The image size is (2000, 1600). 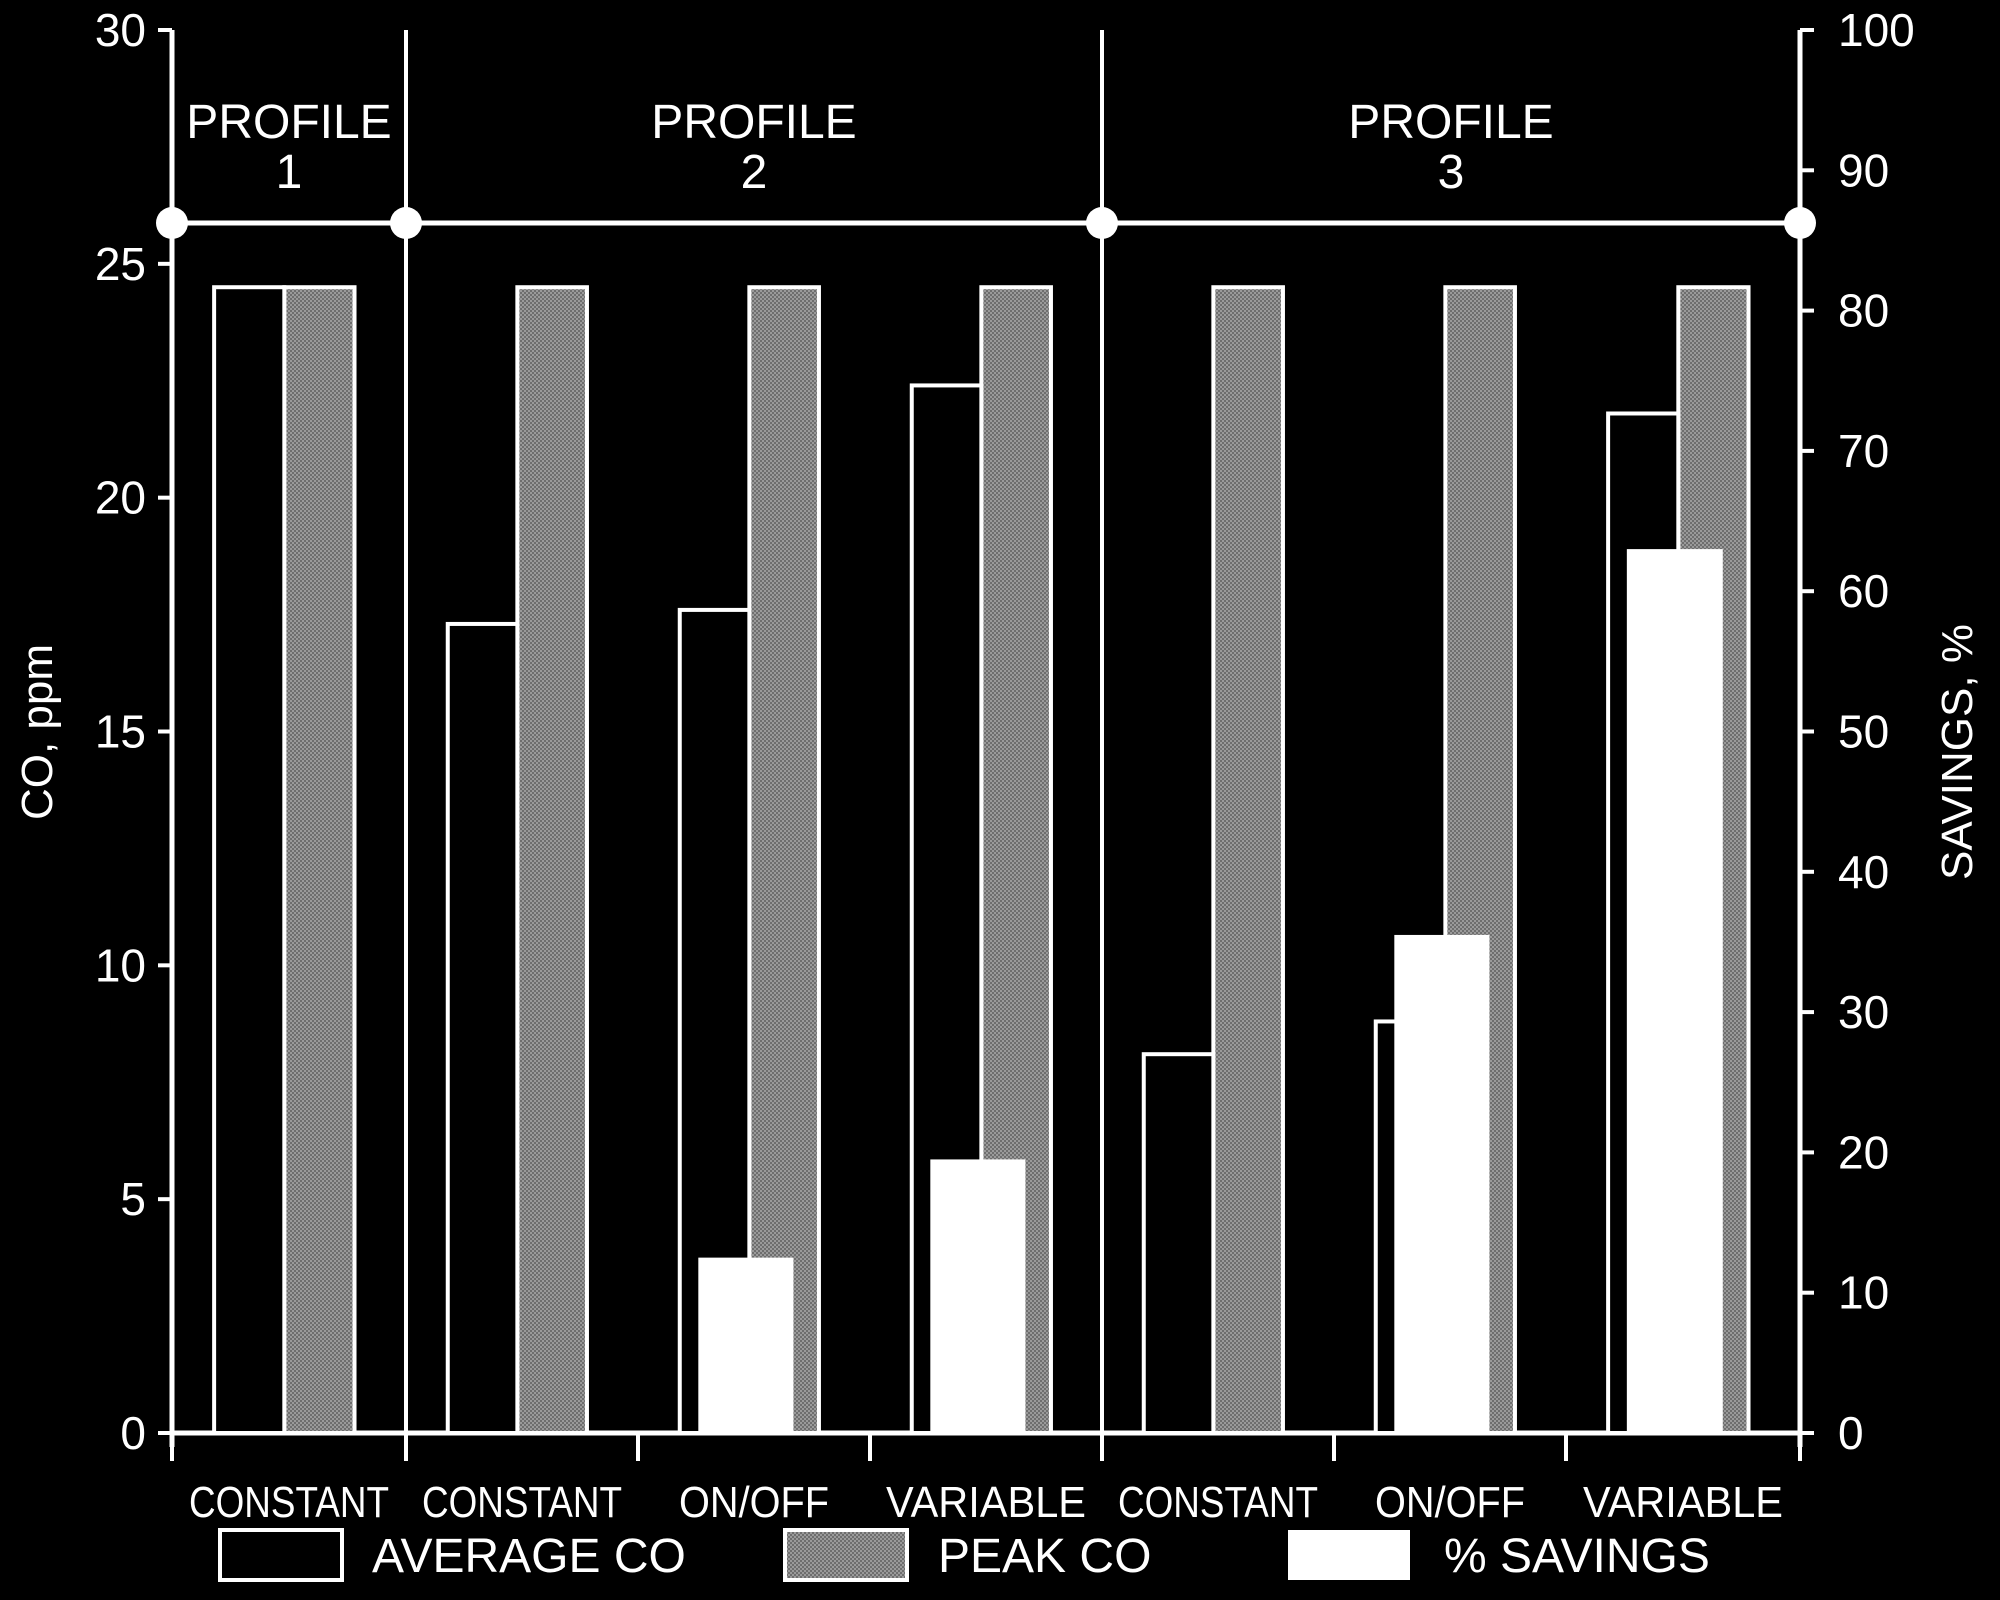 What do you see at coordinates (846, 1555) in the screenshot?
I see `legend-peak-swatch` at bounding box center [846, 1555].